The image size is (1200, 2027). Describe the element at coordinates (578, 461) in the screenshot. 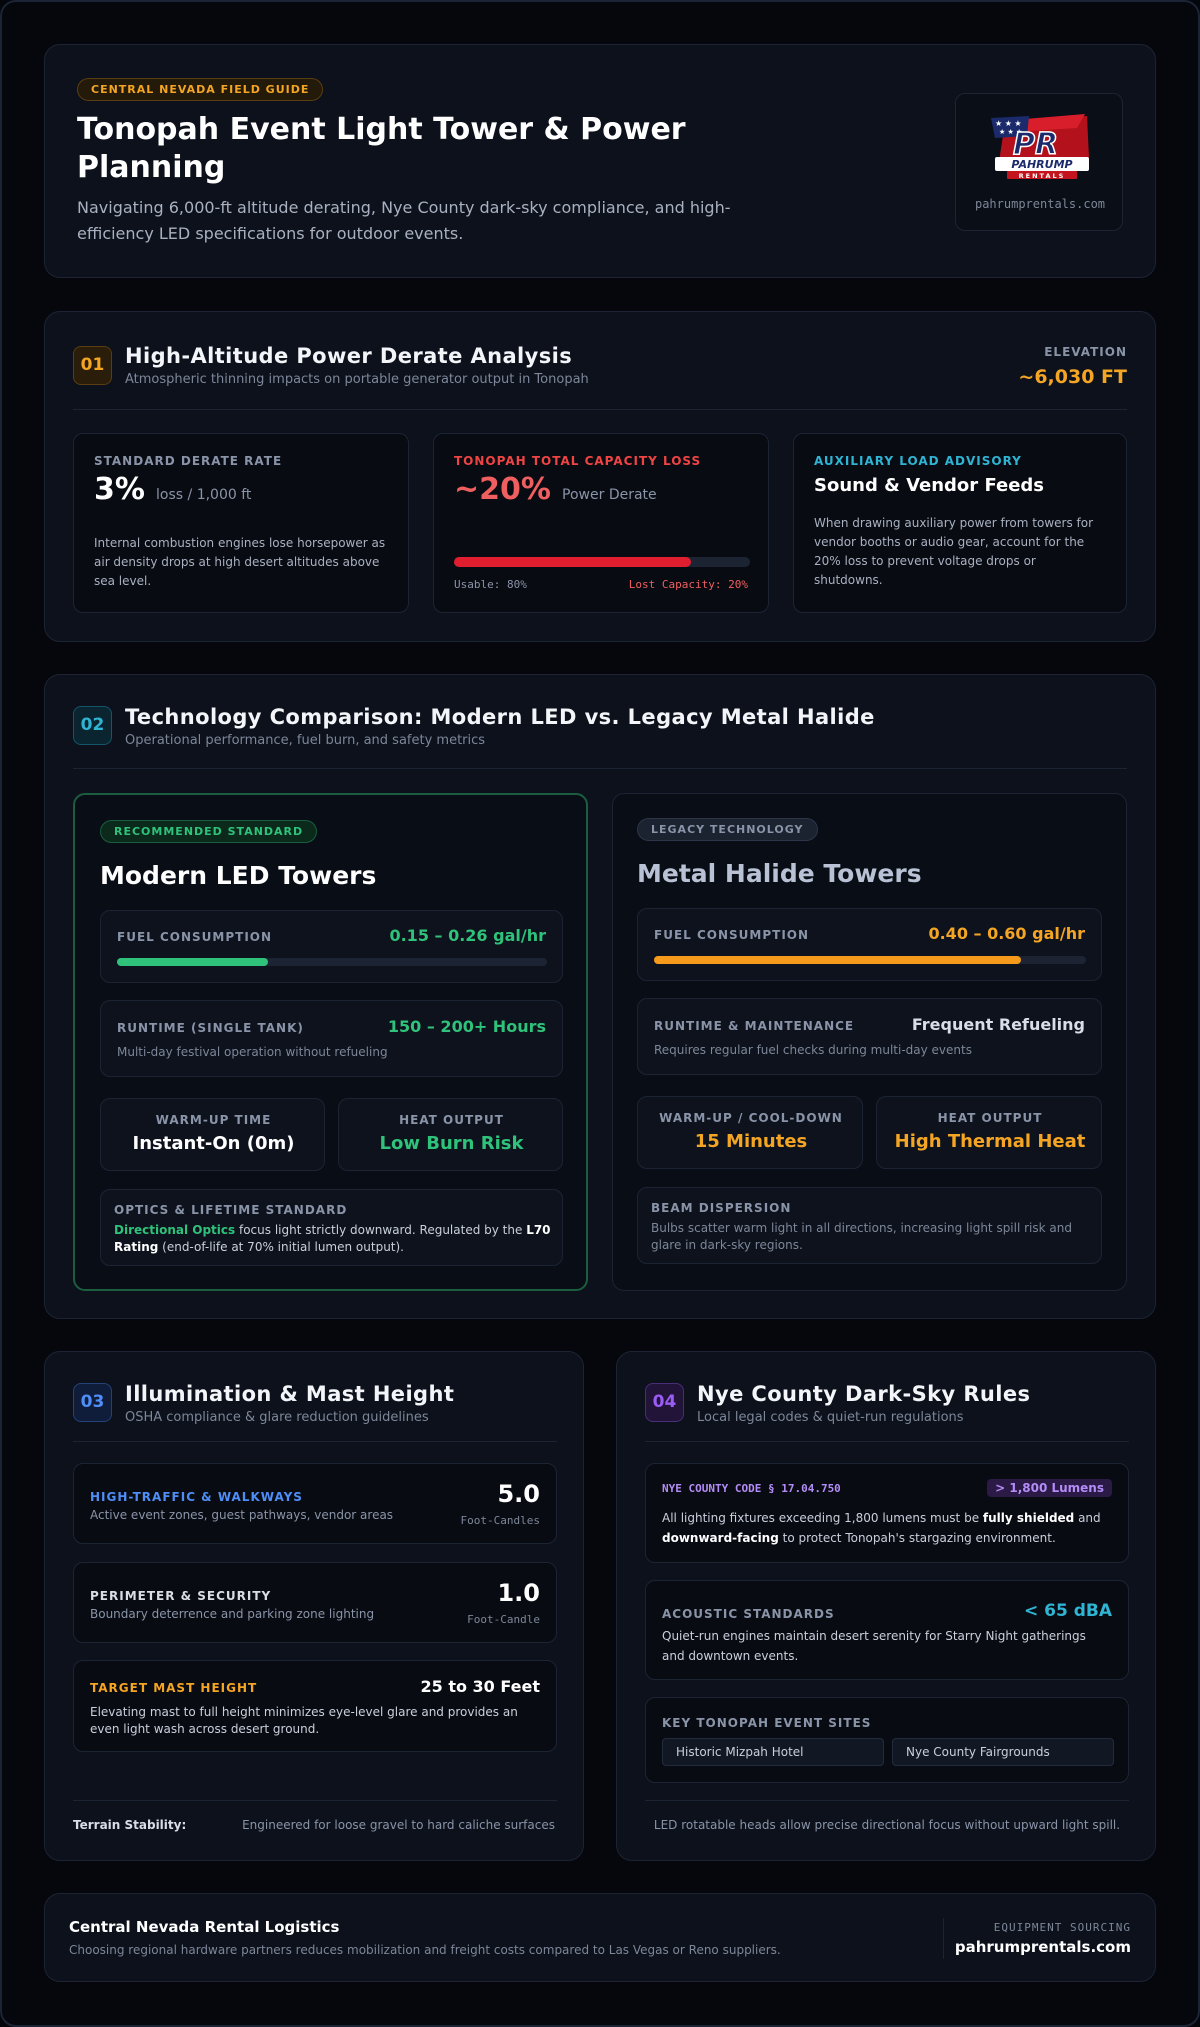

I see `capacity-loss-label: TONOPAH TOTAL CAPACITY LOSS` at that location.